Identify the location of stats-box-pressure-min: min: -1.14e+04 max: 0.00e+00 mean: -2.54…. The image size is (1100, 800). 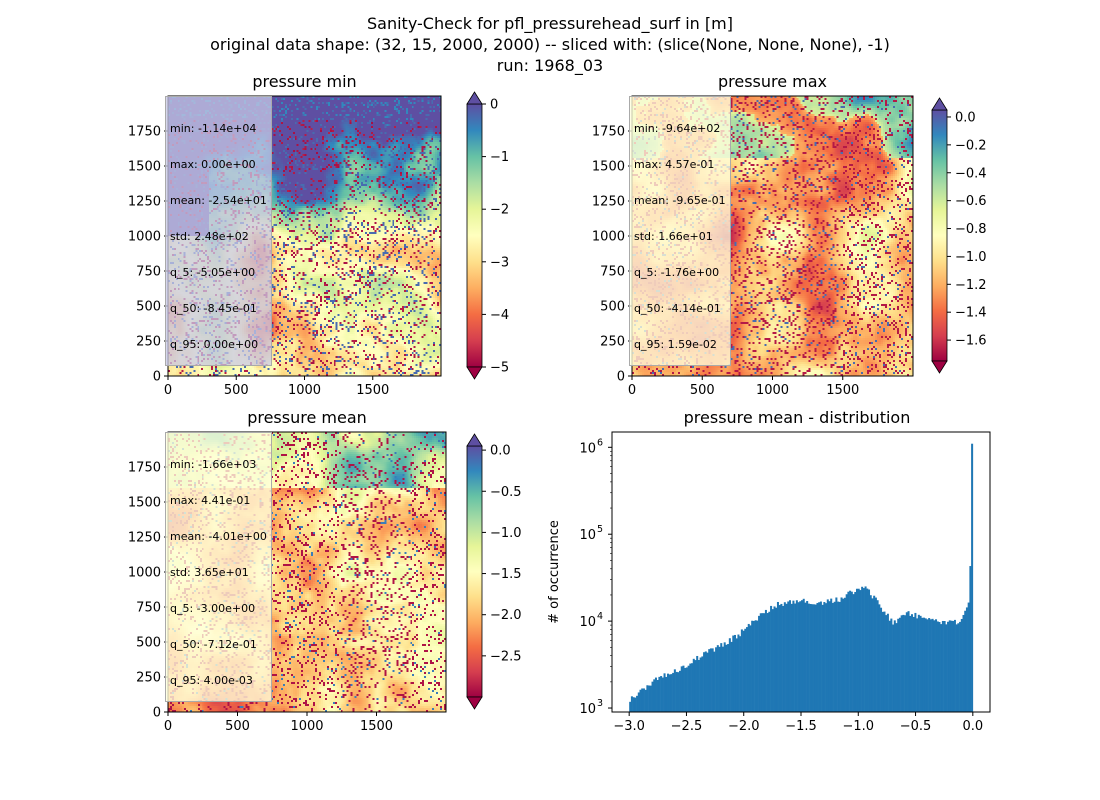
(218, 231).